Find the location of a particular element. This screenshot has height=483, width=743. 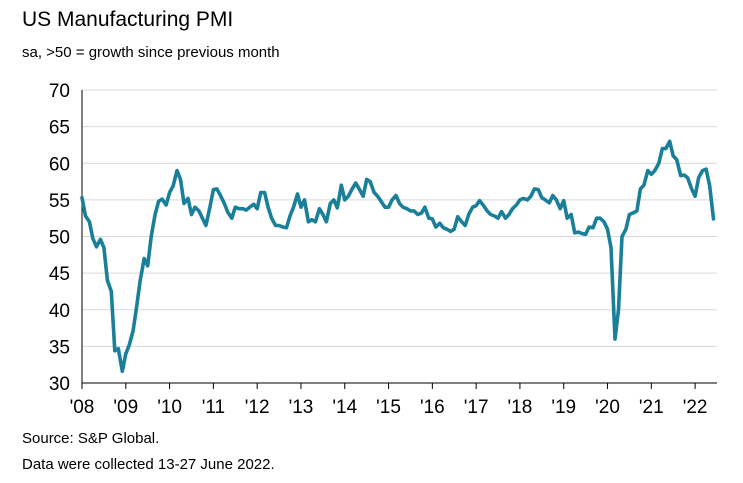

y-tick-label: 50 is located at coordinates (59, 238).